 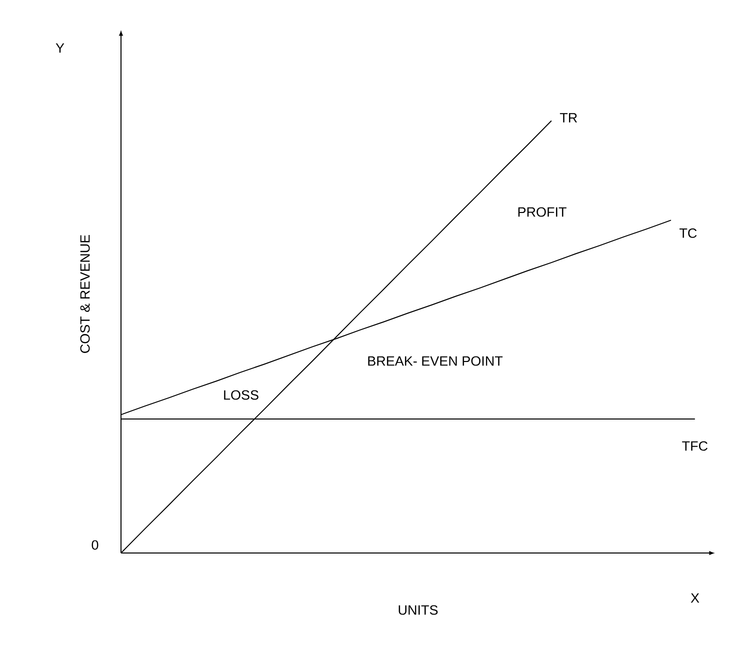 I want to click on series-label: TC, so click(x=688, y=233).